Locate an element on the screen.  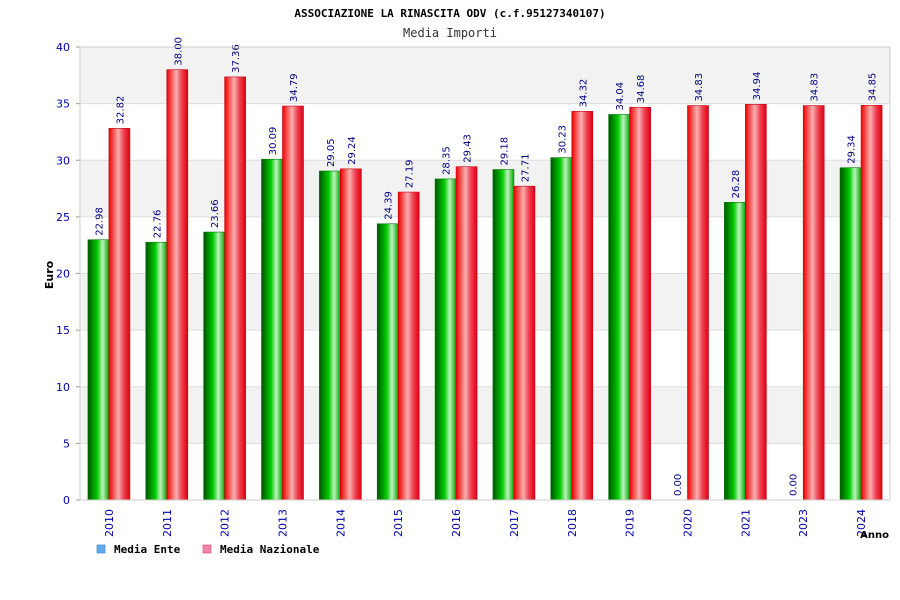
x-tick-label-2013: 2013 is located at coordinates (283, 523).